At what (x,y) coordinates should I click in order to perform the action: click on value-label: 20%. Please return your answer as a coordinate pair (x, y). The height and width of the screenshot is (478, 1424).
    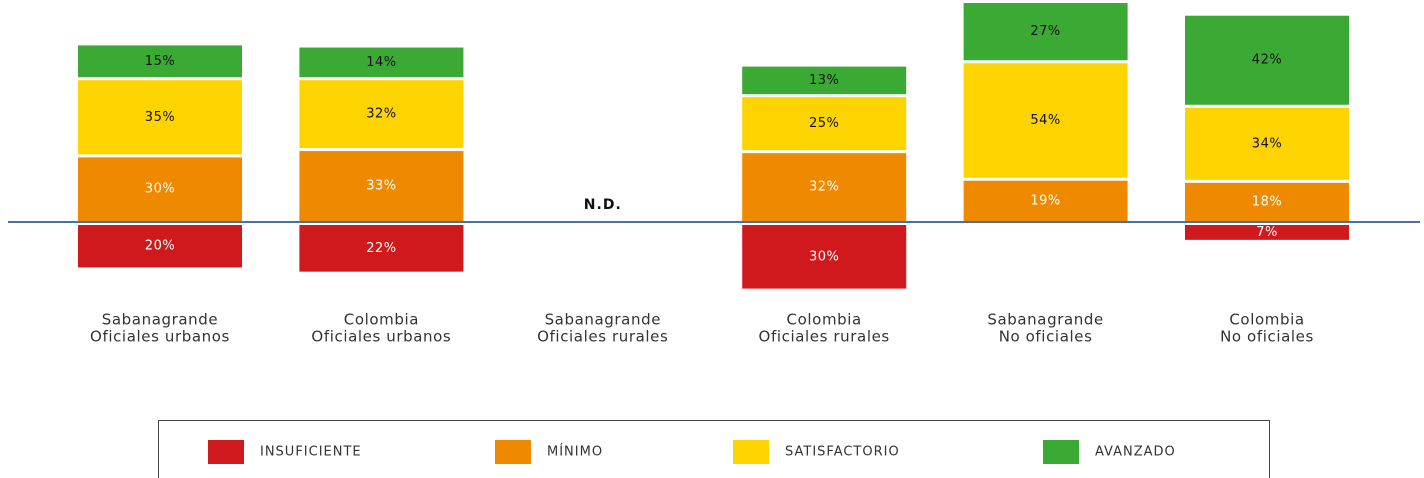
    Looking at the image, I should click on (160, 246).